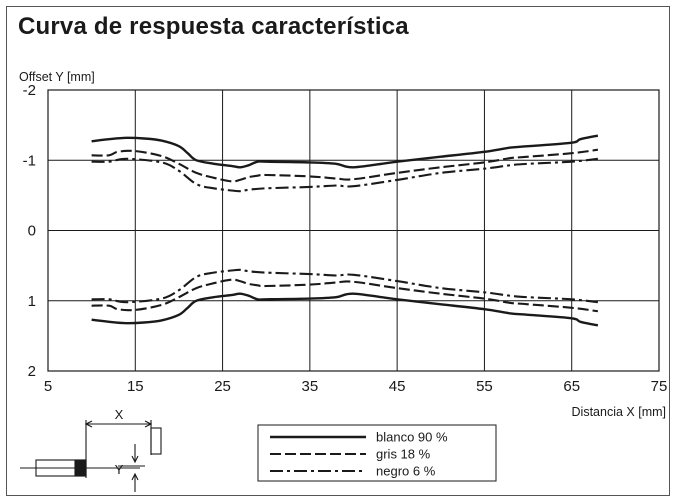 Image resolution: width=678 pixels, height=502 pixels. What do you see at coordinates (345, 295) in the screenshot?
I see `series-2-lower-line` at bounding box center [345, 295].